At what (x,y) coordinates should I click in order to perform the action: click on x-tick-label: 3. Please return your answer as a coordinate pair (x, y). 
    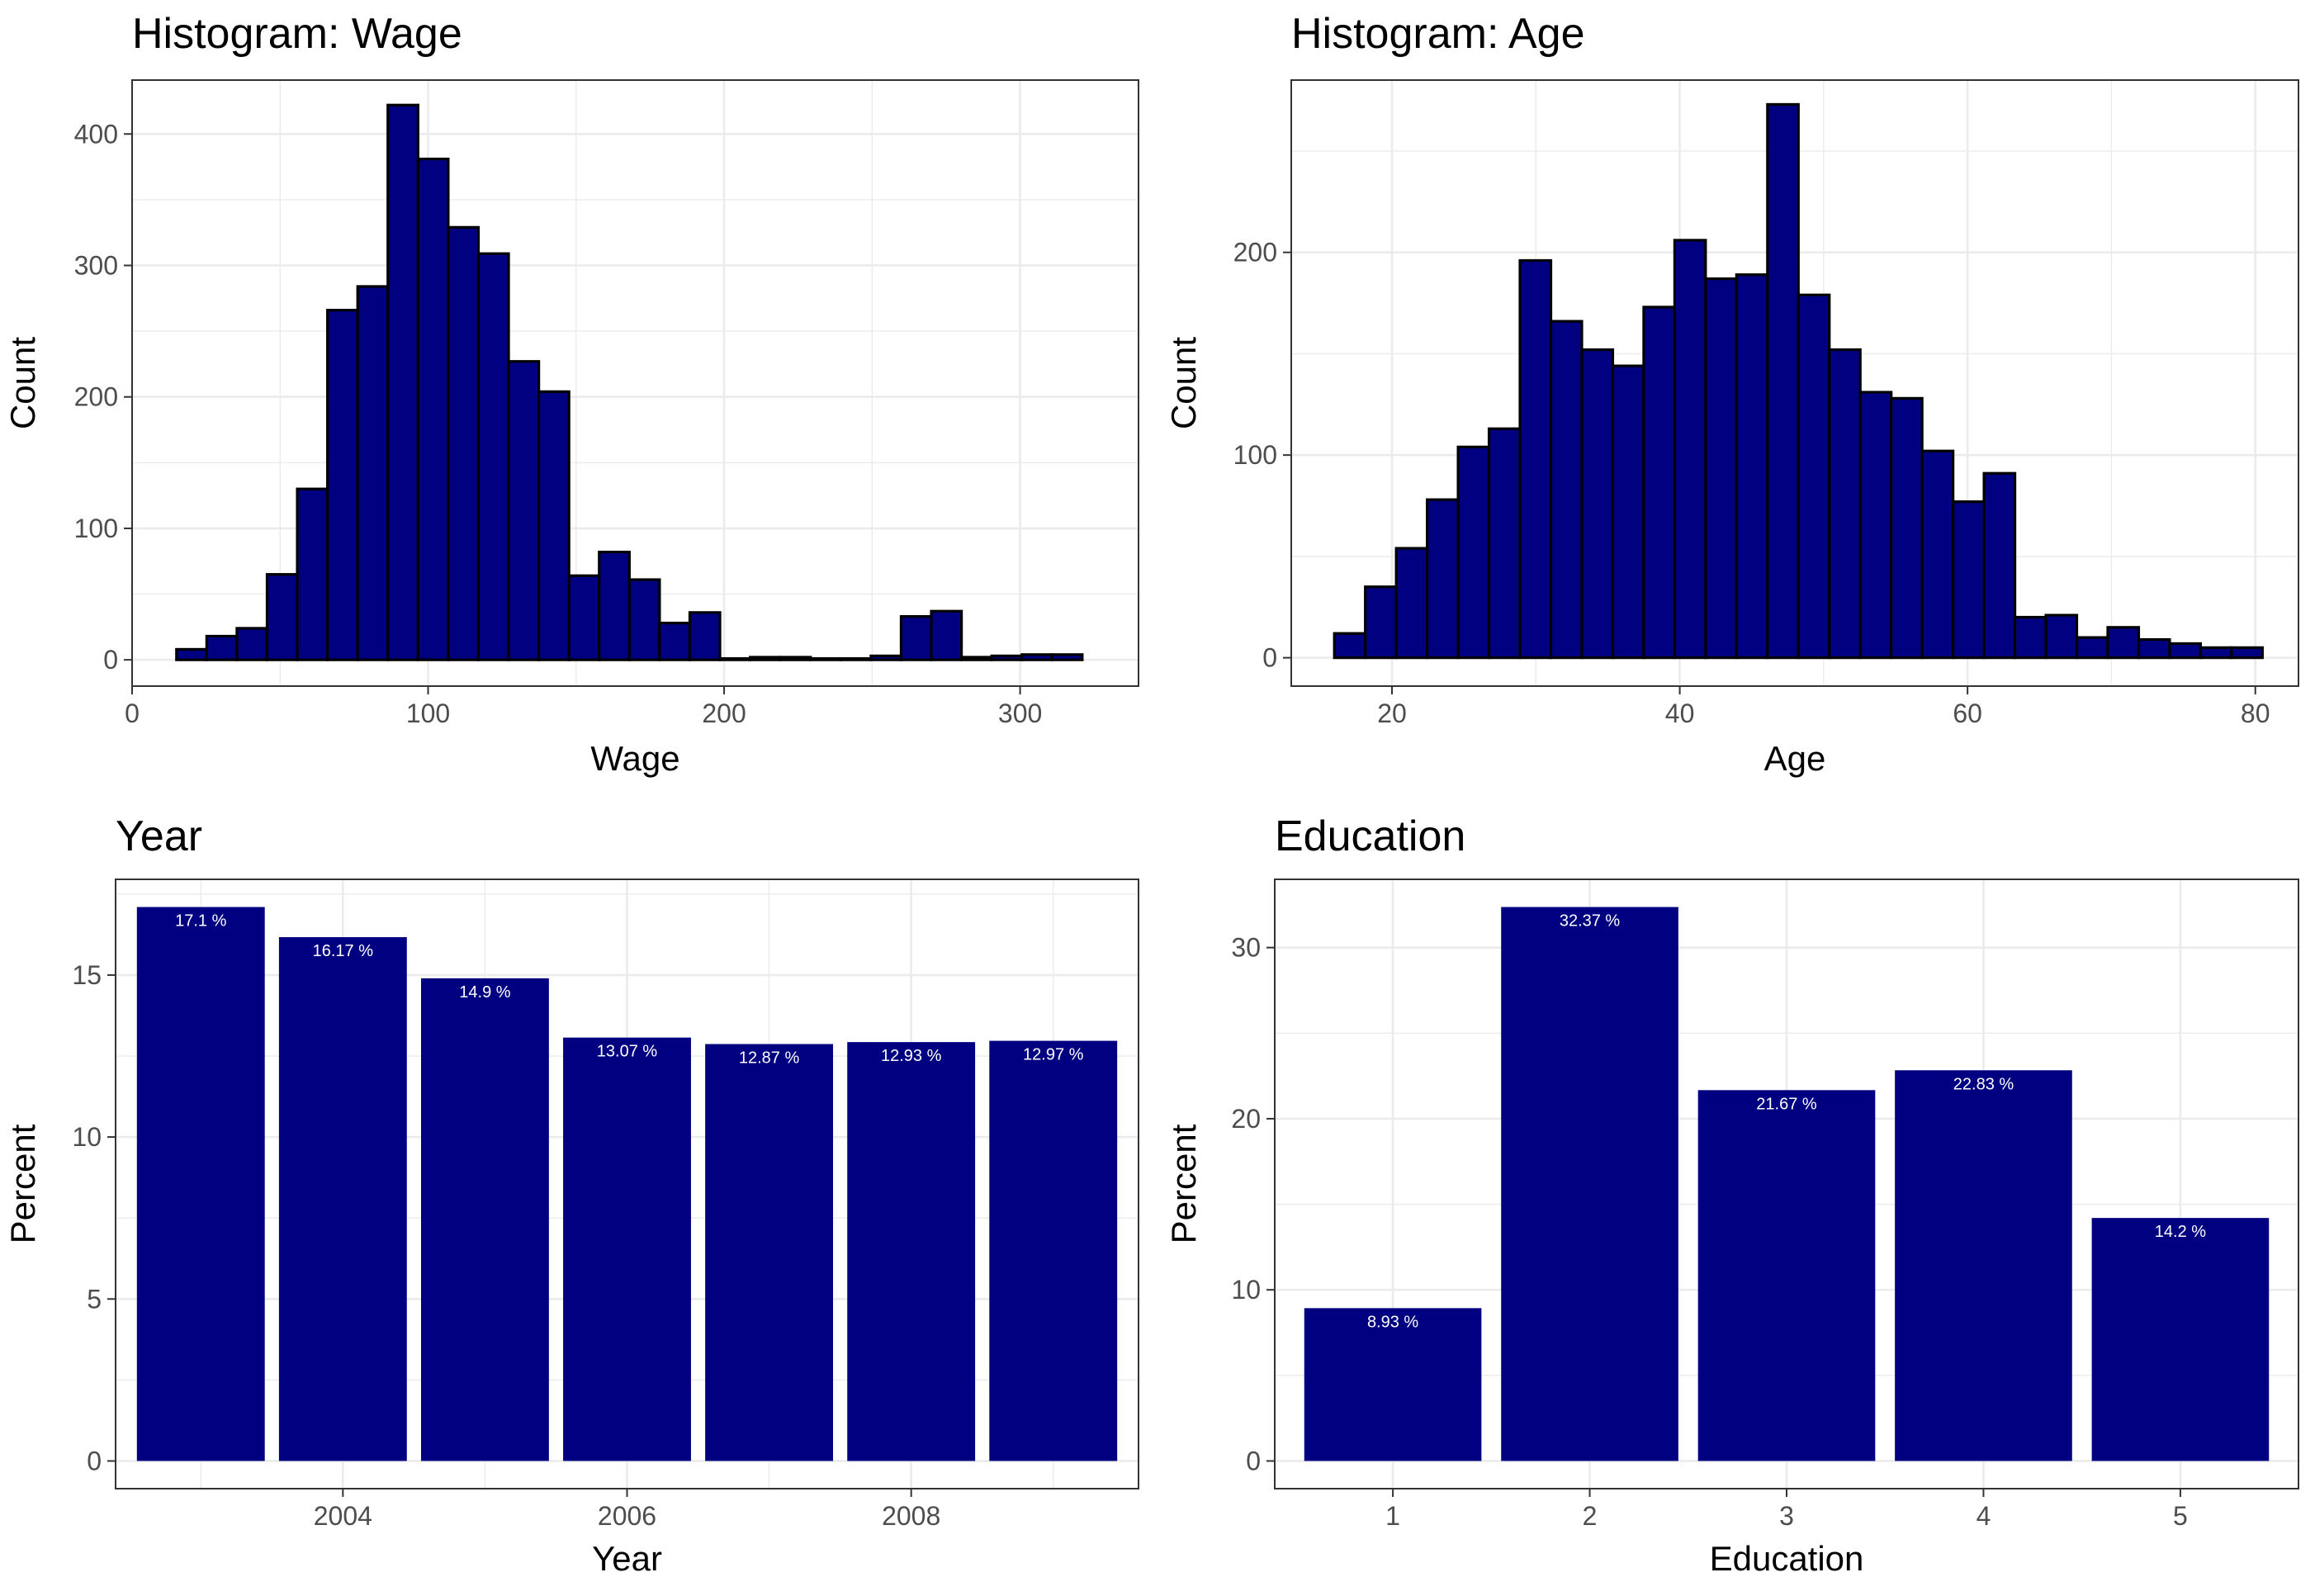
    Looking at the image, I should click on (1787, 1516).